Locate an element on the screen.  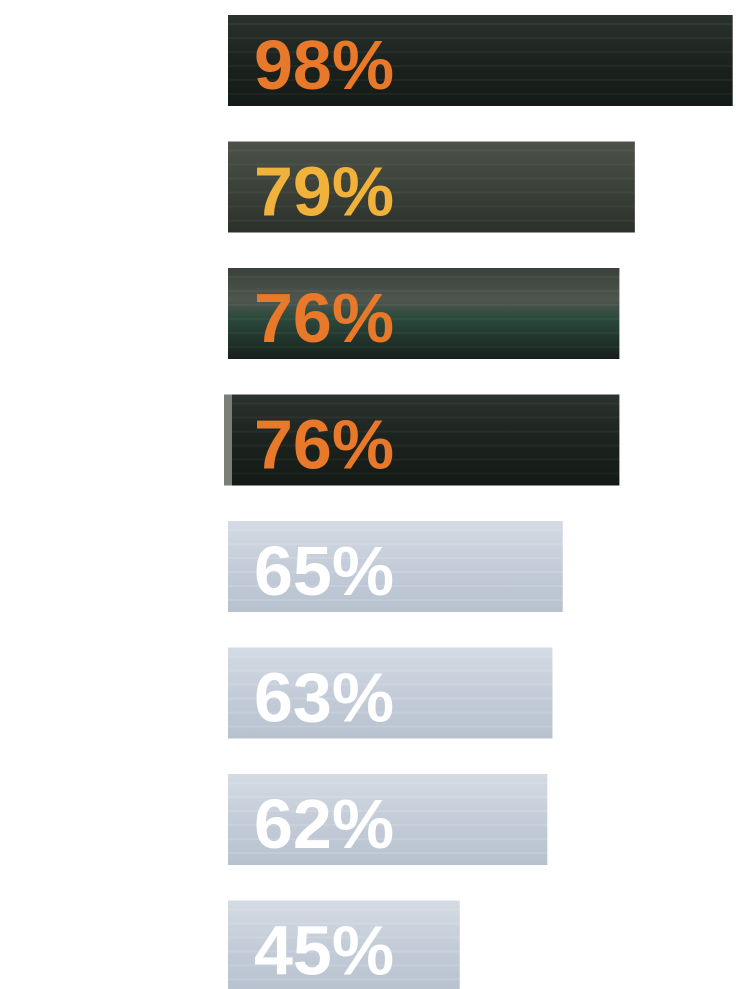
data-label: 62% is located at coordinates (324, 824).